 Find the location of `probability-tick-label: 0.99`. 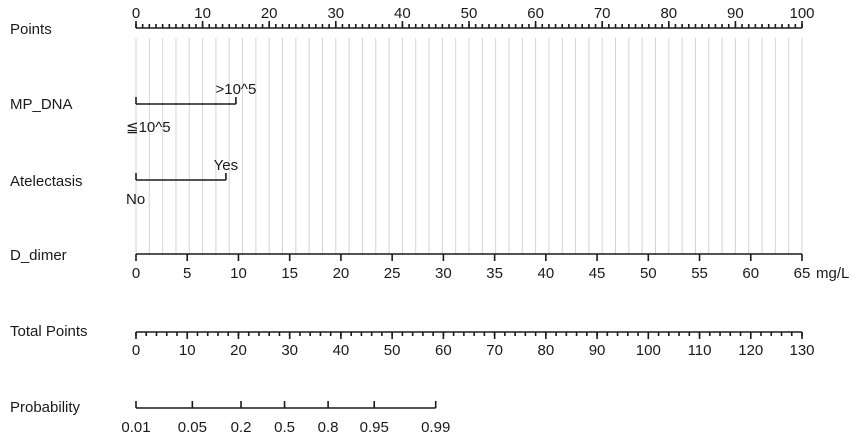

probability-tick-label: 0.99 is located at coordinates (435, 427).